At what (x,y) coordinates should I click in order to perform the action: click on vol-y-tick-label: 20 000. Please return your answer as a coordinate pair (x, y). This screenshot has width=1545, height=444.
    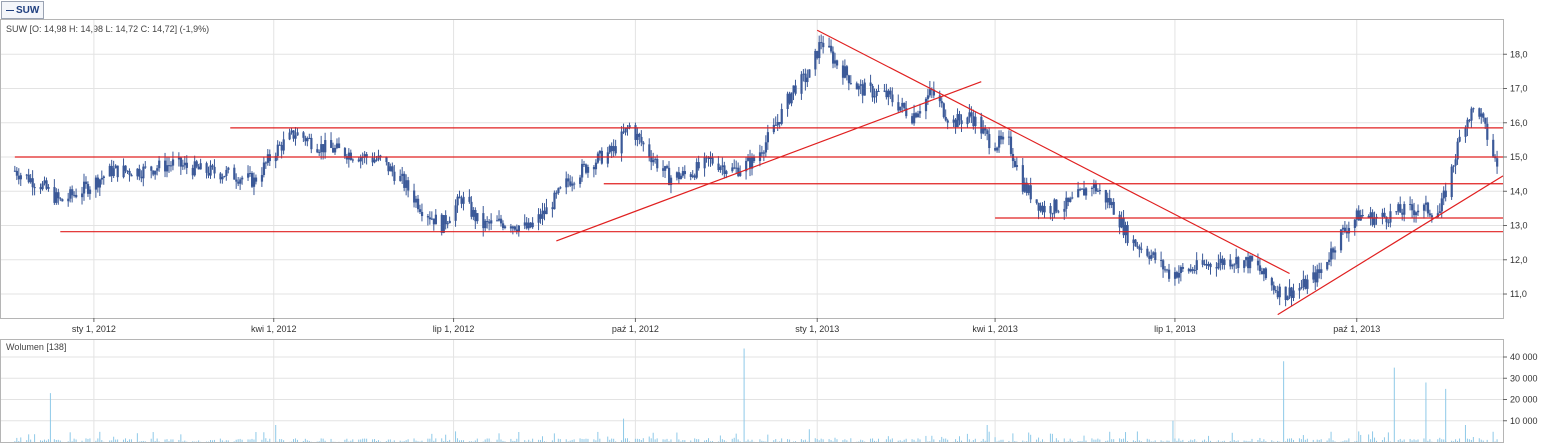
    Looking at the image, I should click on (1524, 400).